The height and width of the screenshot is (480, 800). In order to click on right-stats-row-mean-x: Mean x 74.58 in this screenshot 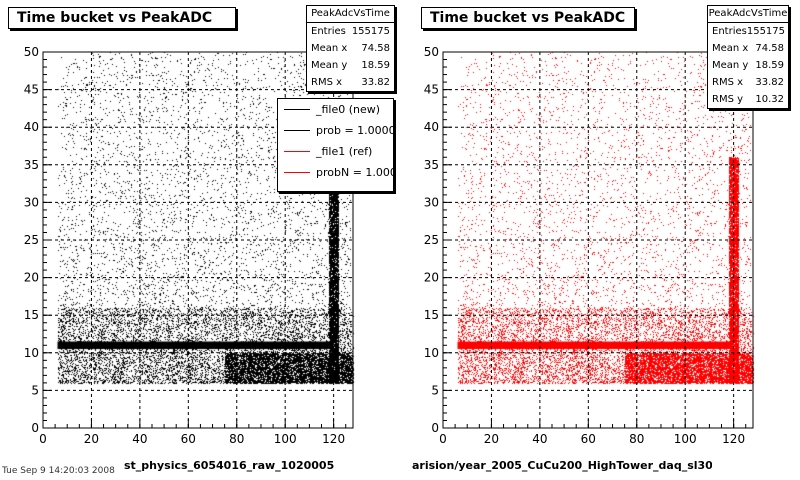, I will do `click(748, 48)`.